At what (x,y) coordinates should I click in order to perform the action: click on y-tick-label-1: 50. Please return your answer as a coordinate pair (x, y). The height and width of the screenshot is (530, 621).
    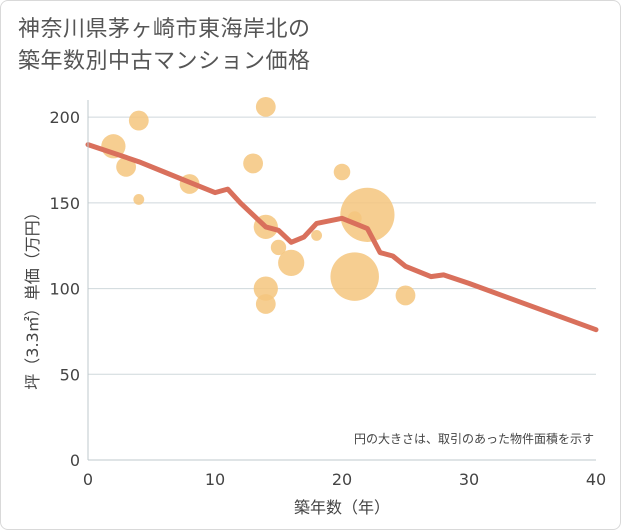
    Looking at the image, I should click on (70, 374).